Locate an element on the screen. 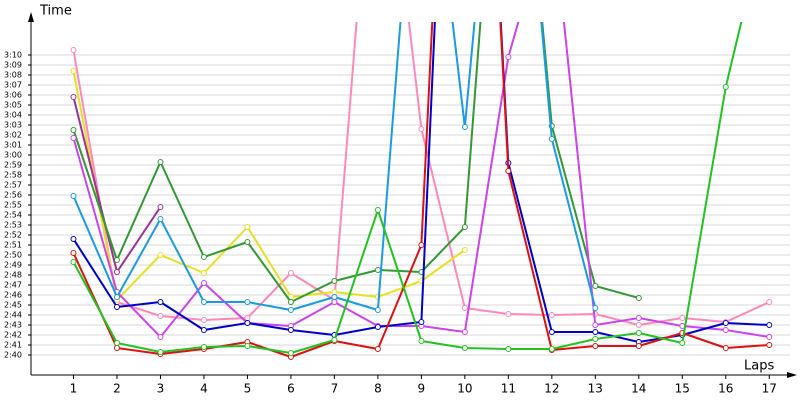 This screenshot has height=400, width=800. x-tick-label: 12 is located at coordinates (551, 389).